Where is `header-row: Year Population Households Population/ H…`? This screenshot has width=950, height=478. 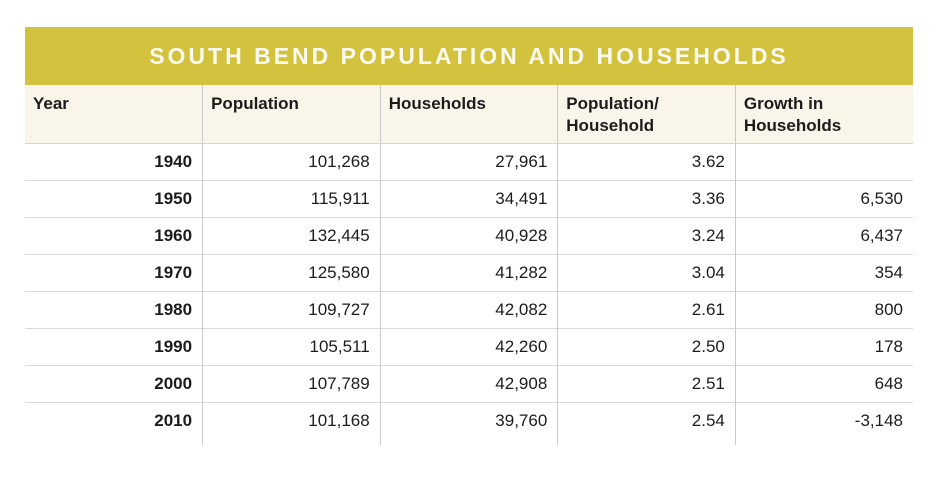 header-row: Year Population Households Population/ H… is located at coordinates (469, 114).